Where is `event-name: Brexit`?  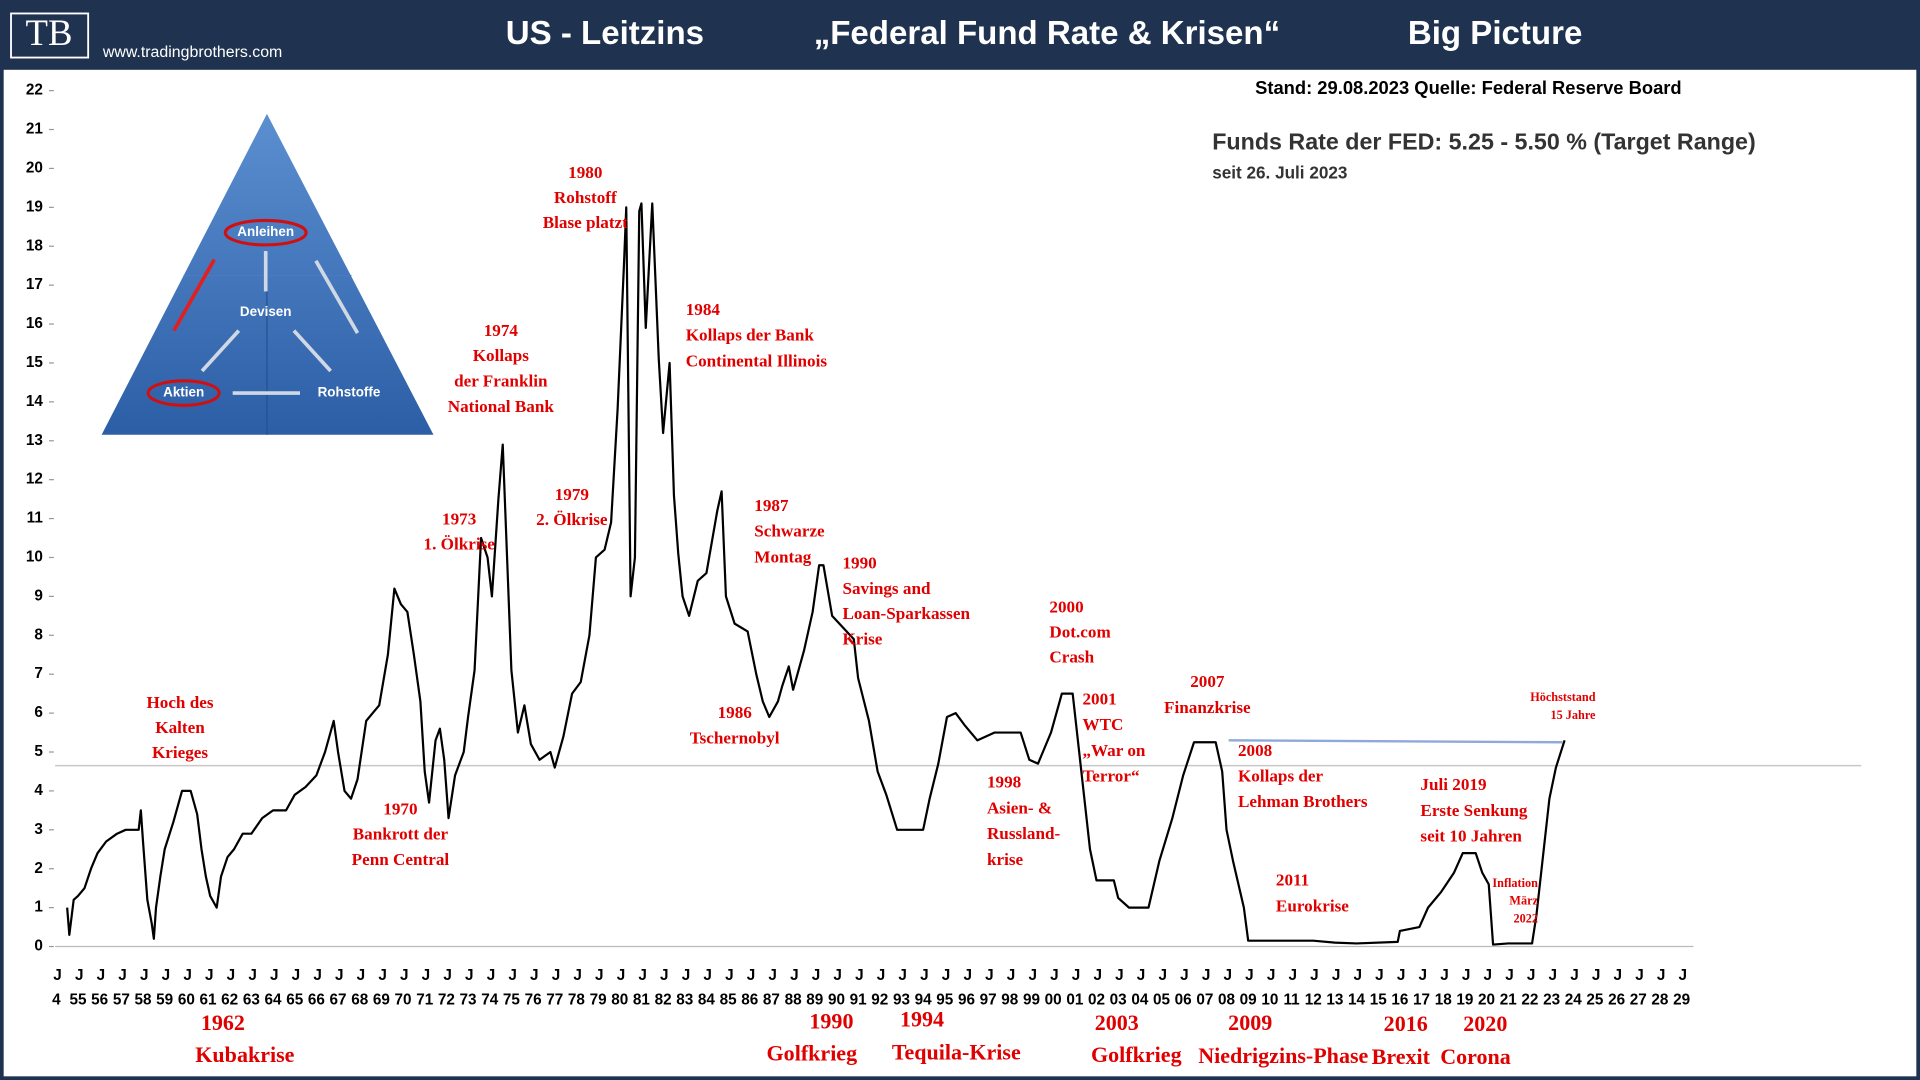 event-name: Brexit is located at coordinates (1401, 1056).